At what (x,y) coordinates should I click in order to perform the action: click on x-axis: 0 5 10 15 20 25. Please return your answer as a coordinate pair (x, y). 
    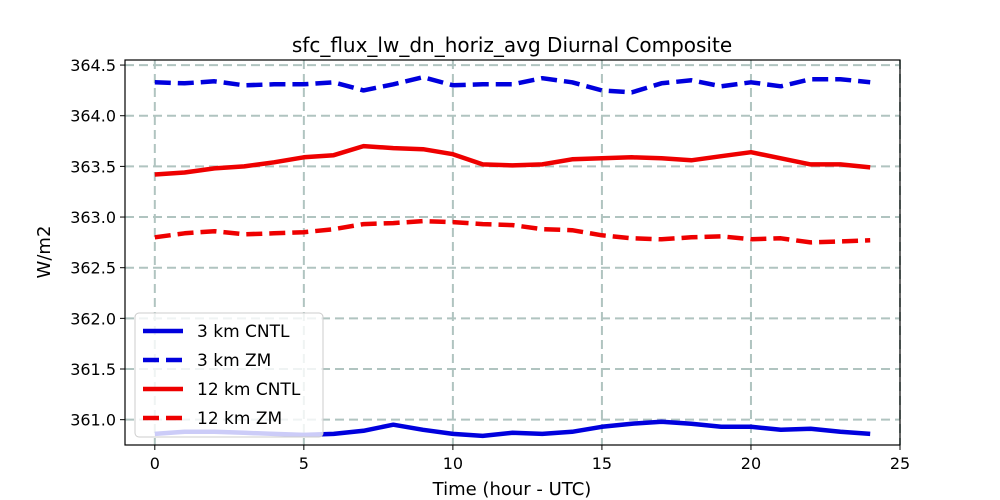
    Looking at the image, I should click on (530, 459).